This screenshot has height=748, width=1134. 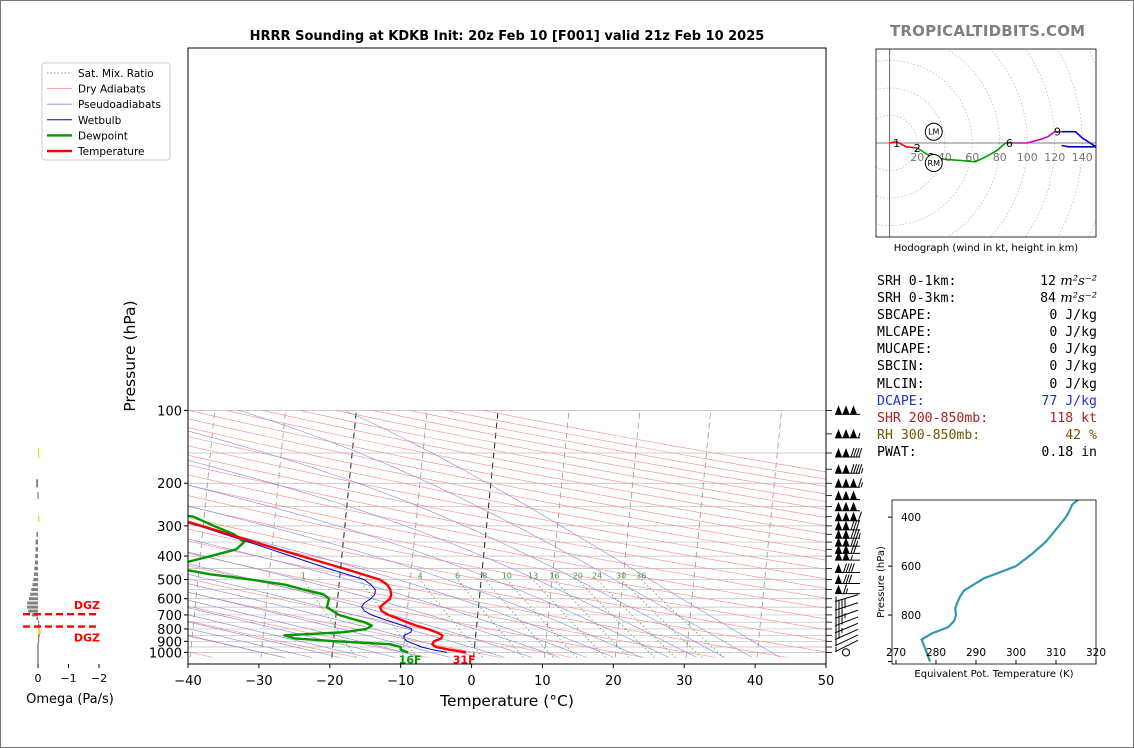 What do you see at coordinates (905, 316) in the screenshot?
I see `stat-label: SBCAPE:` at bounding box center [905, 316].